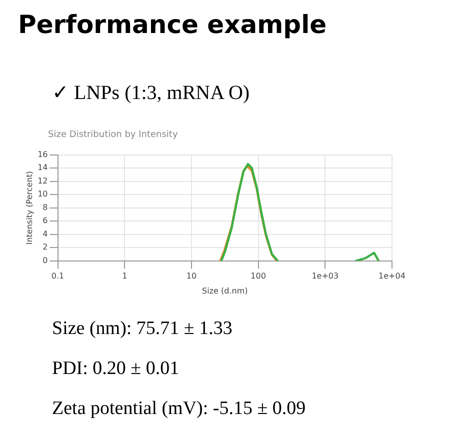 The height and width of the screenshot is (445, 465). Describe the element at coordinates (45, 247) in the screenshot. I see `y-tick-label: 2` at that location.